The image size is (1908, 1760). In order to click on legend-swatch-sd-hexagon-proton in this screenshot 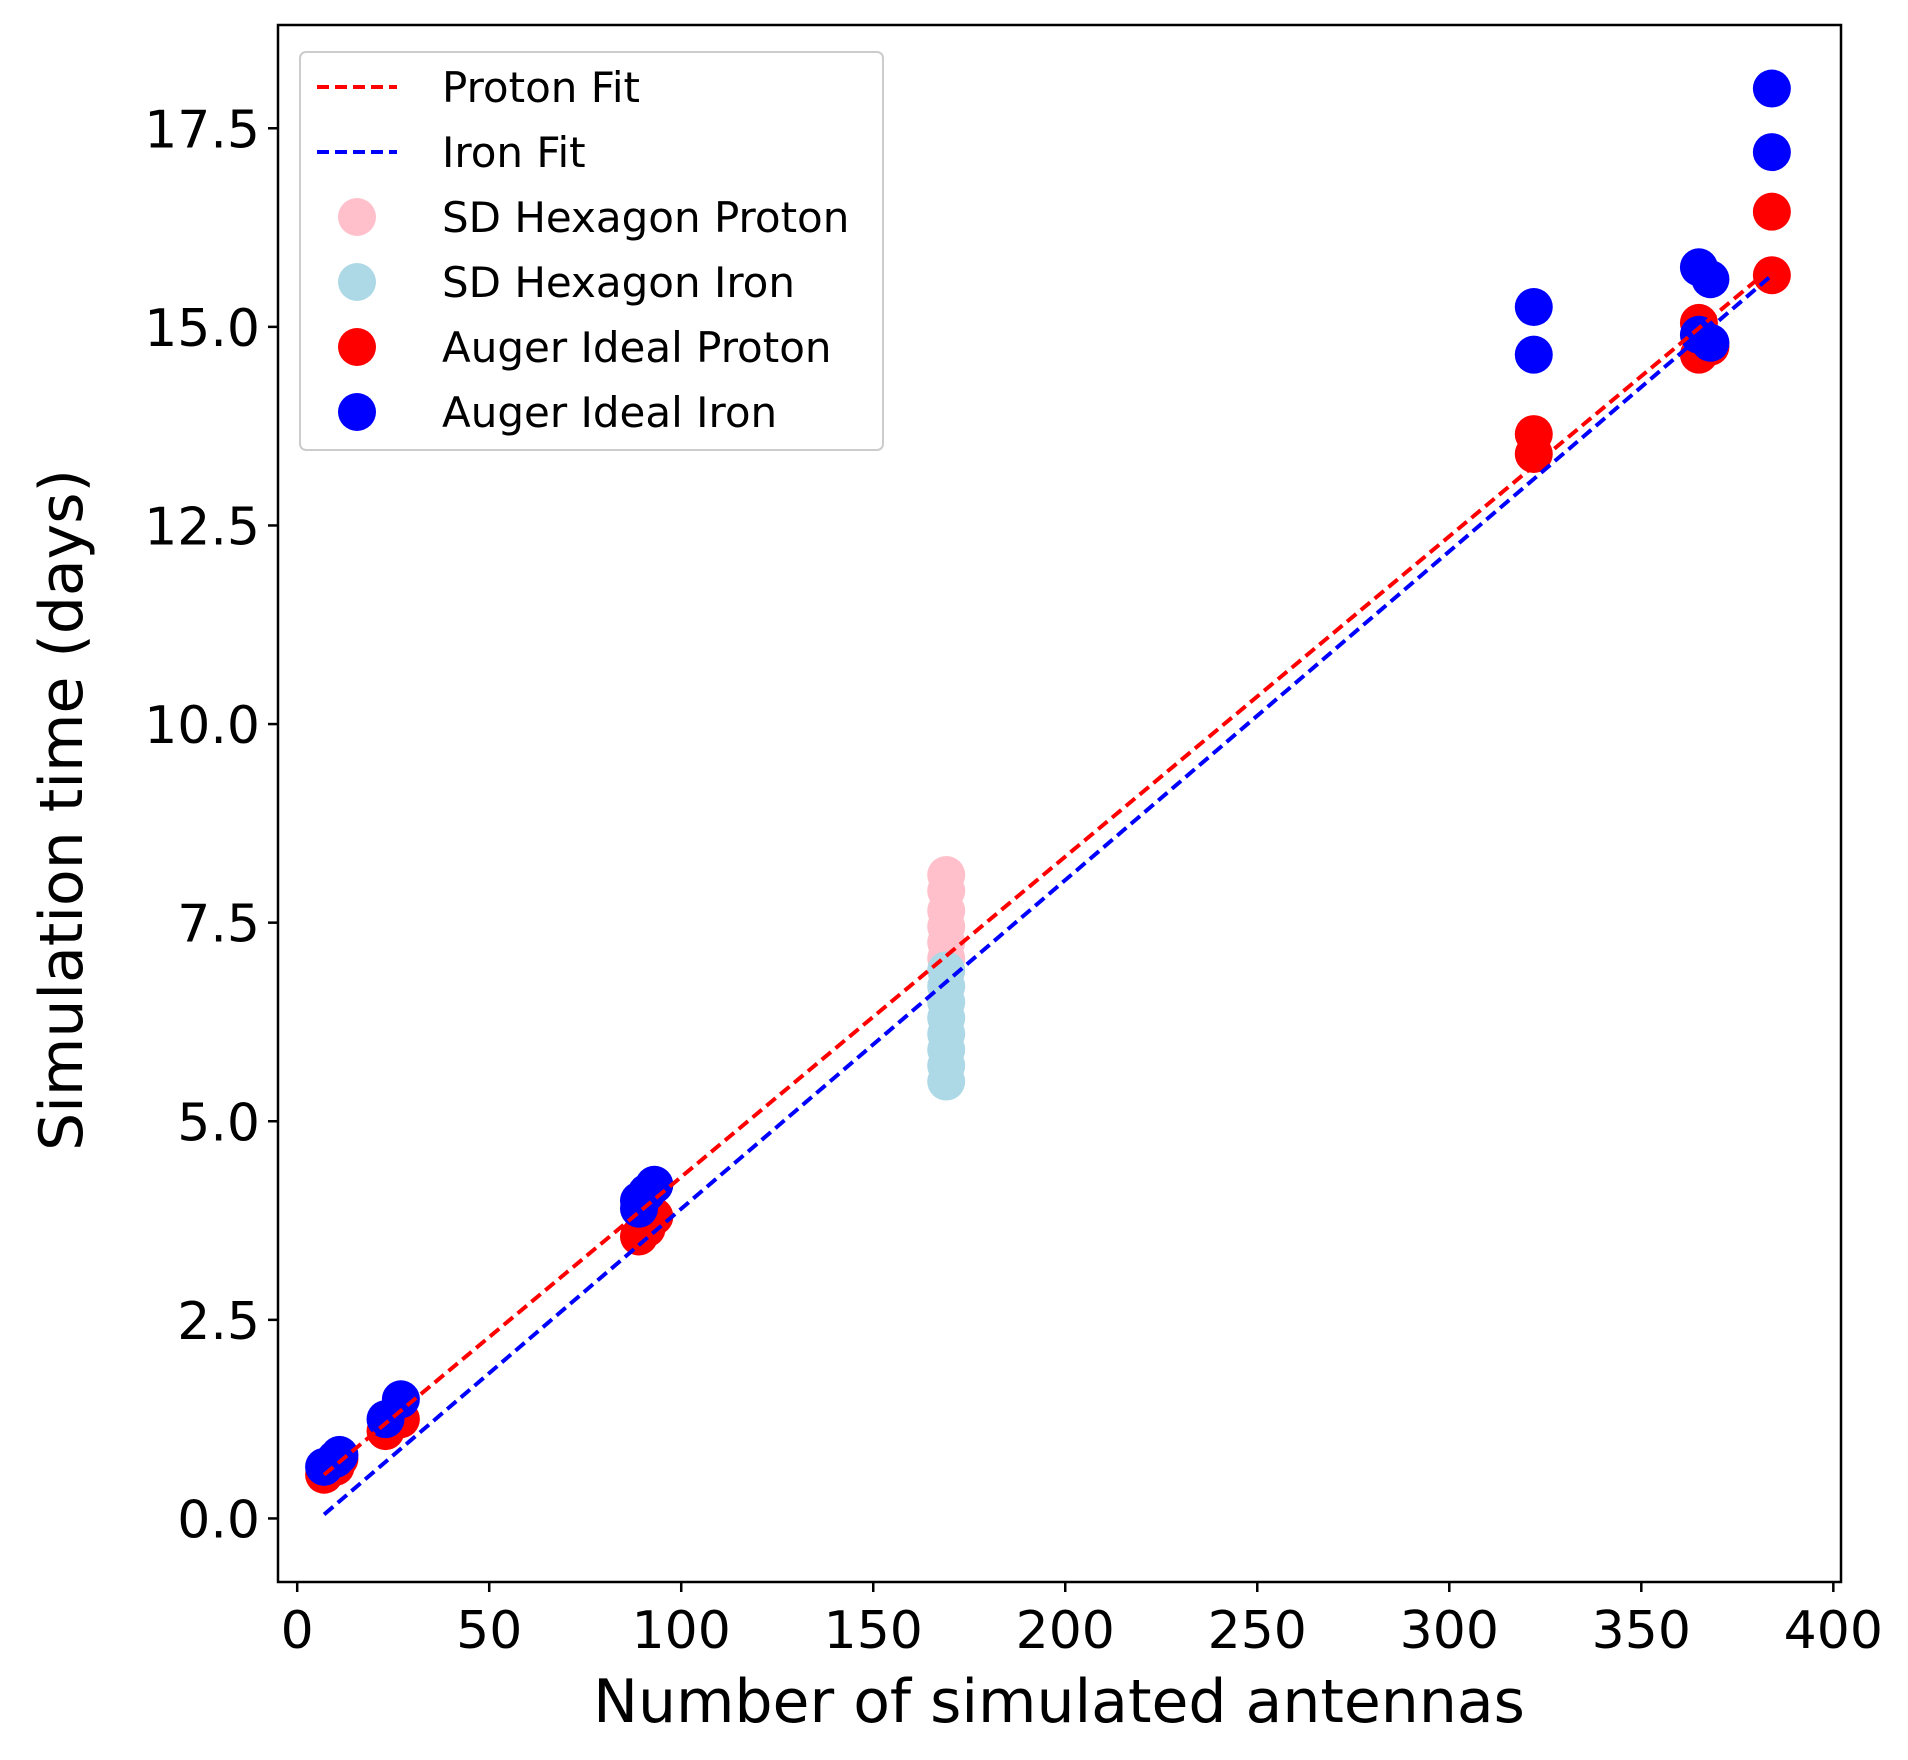, I will do `click(357, 217)`.